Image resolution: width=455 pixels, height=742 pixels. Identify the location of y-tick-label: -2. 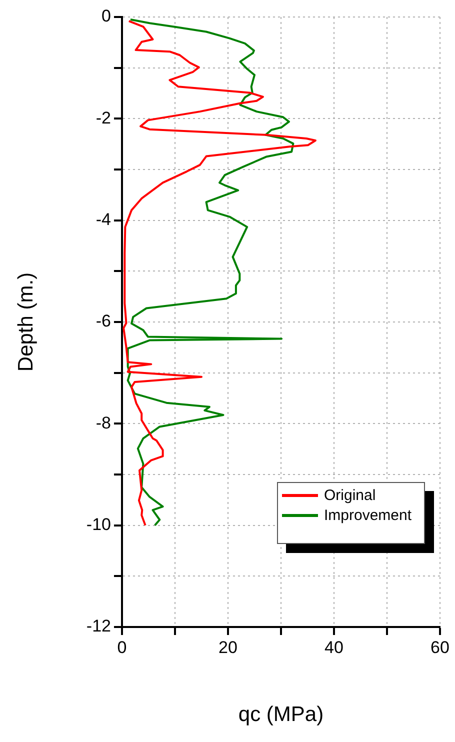
(103, 118).